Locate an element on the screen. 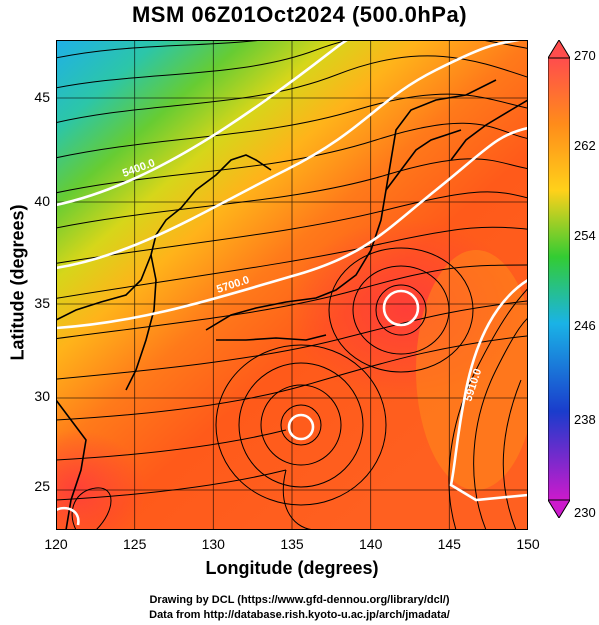 This screenshot has height=625, width=599. y-tick: 25 is located at coordinates (42, 486).